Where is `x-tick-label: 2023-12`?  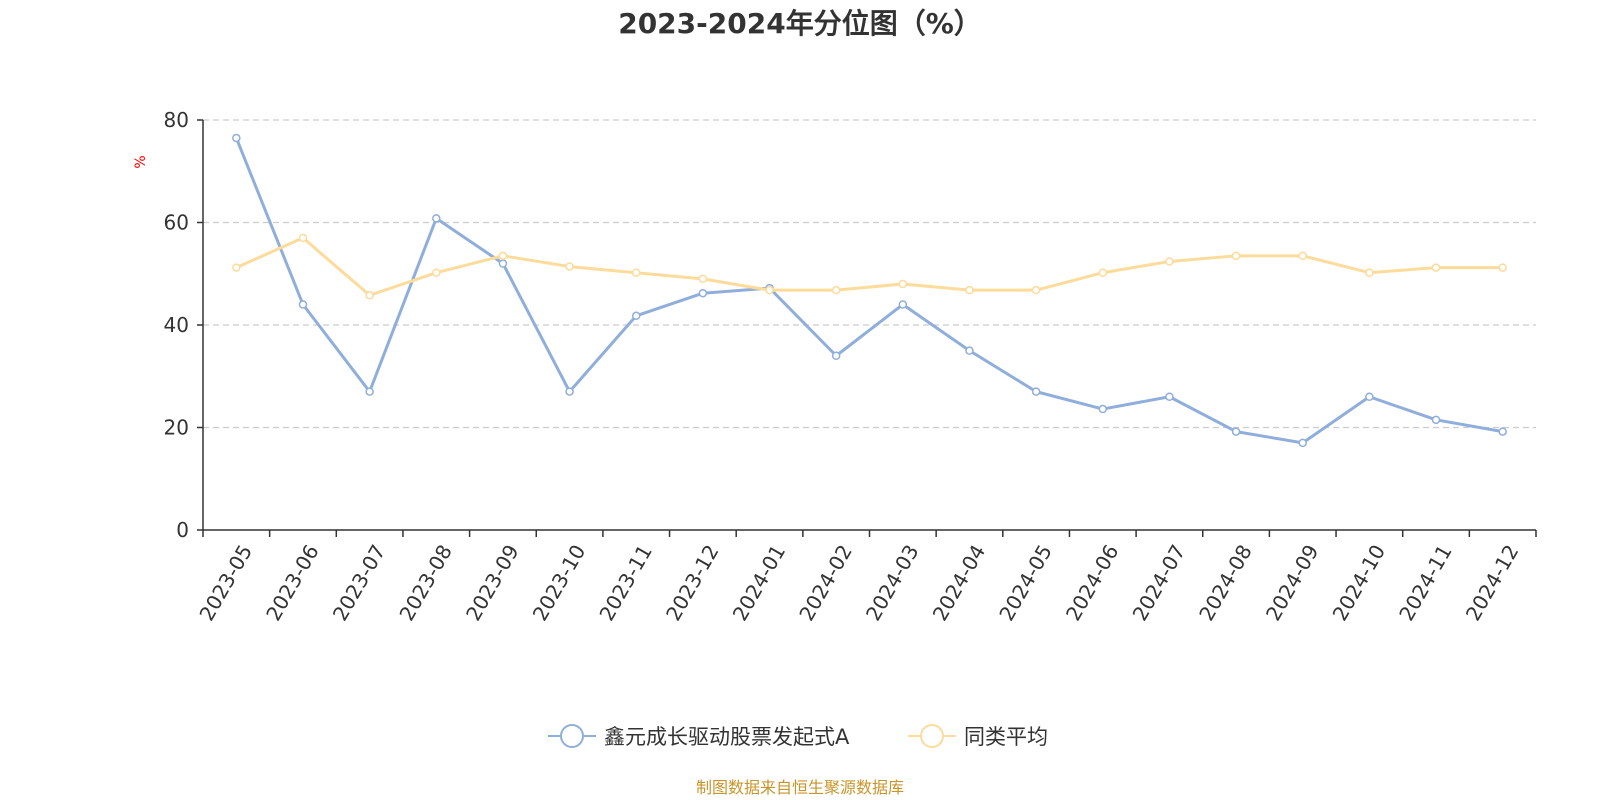
x-tick-label: 2023-12 is located at coordinates (692, 583).